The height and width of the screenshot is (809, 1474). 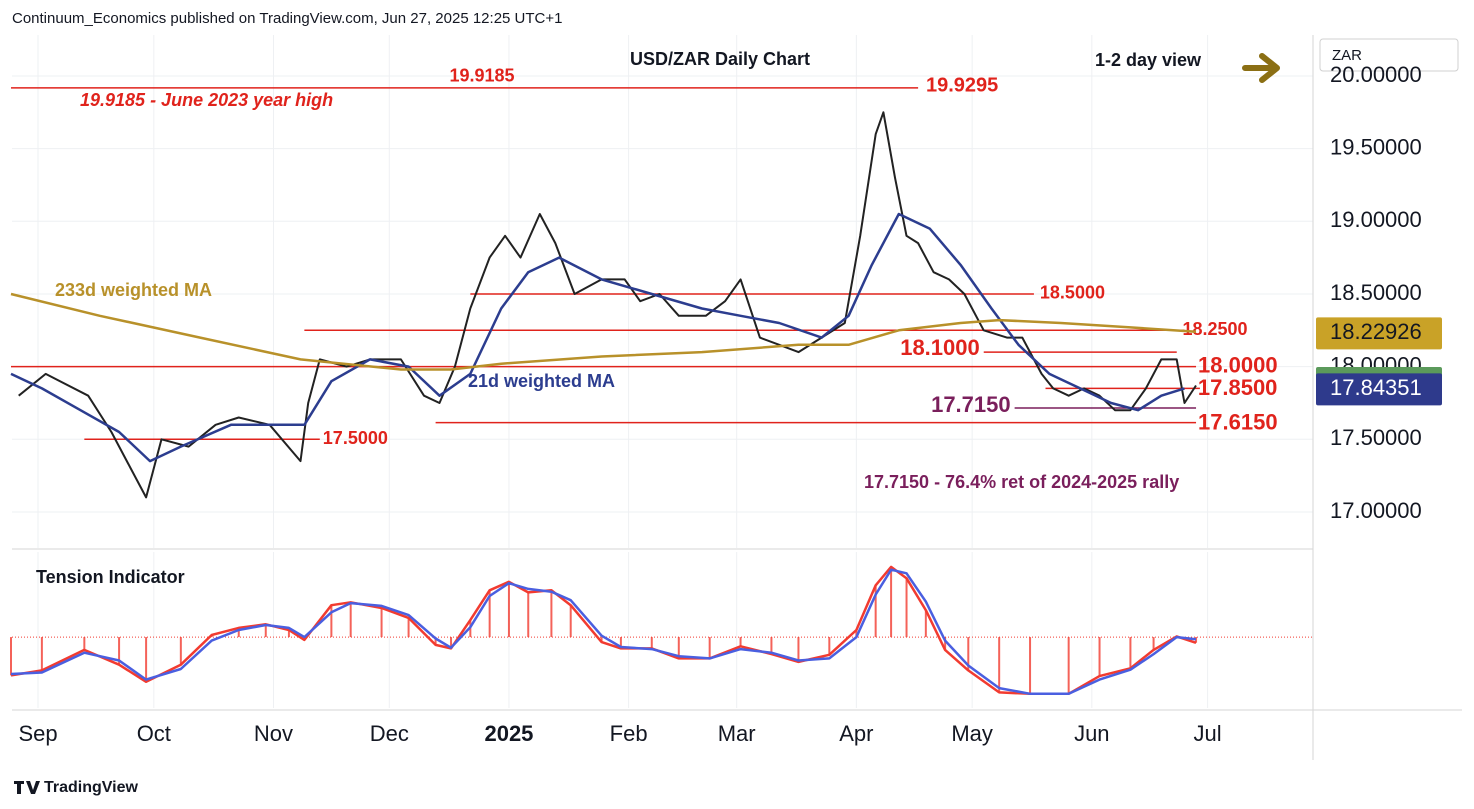 I want to click on level-label: 18.0000, so click(x=1238, y=364).